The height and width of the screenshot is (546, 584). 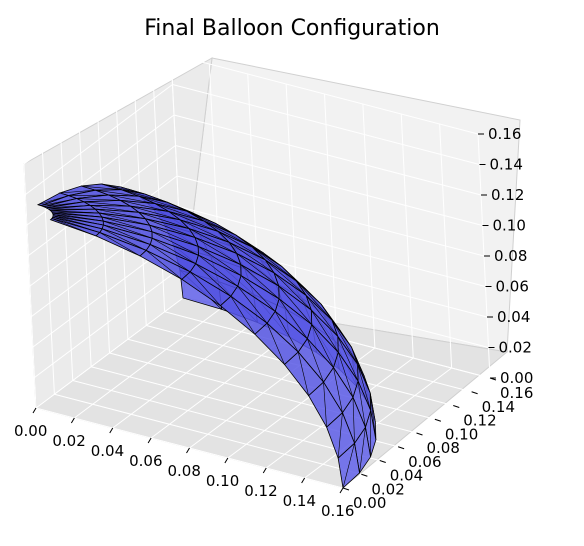 I want to click on x-tick-label: 0.10, so click(x=222, y=481).